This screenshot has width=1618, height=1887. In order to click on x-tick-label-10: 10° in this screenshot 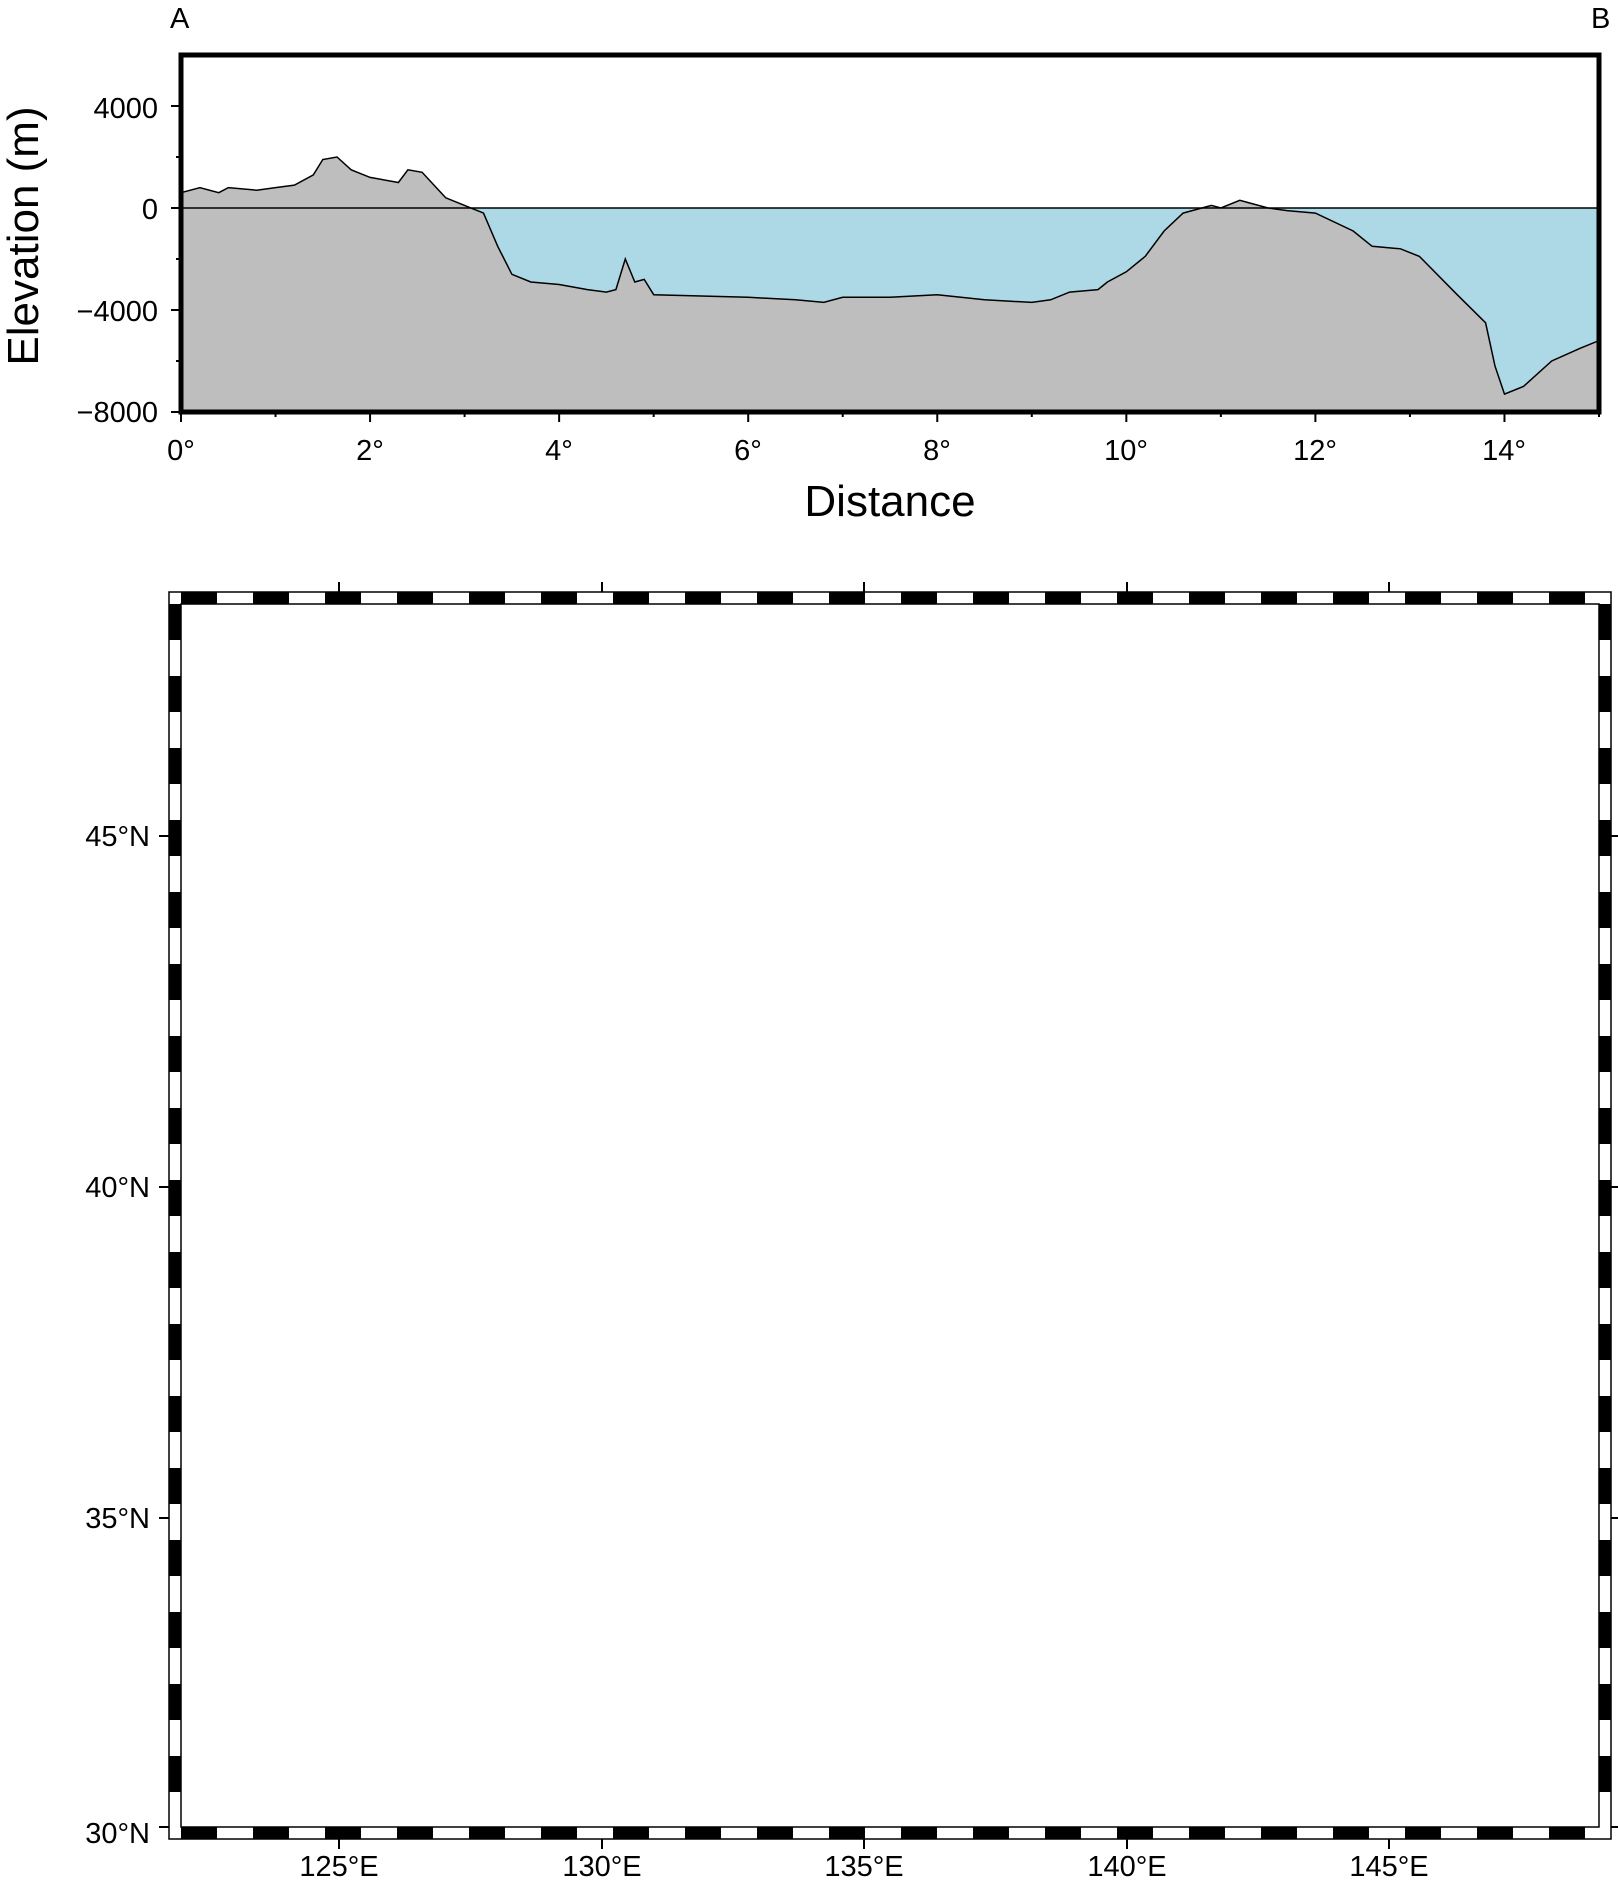, I will do `click(1126, 451)`.